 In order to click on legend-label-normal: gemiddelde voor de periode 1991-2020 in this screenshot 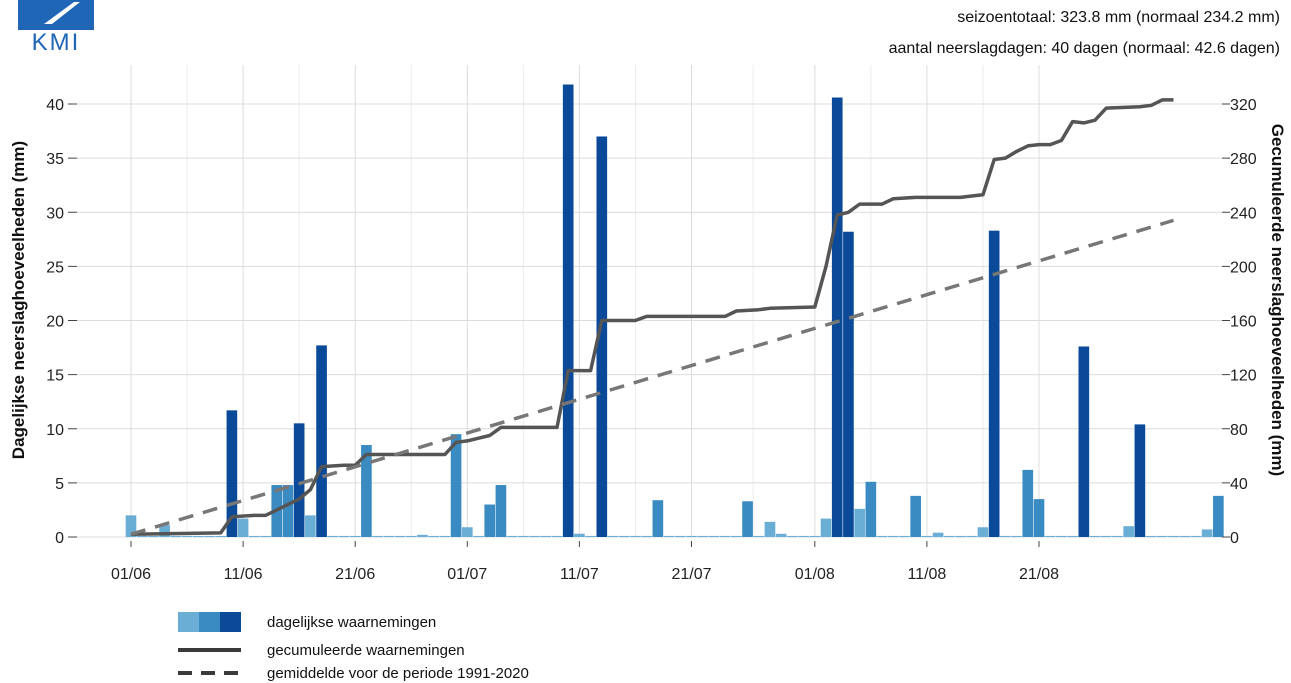, I will do `click(398, 673)`.